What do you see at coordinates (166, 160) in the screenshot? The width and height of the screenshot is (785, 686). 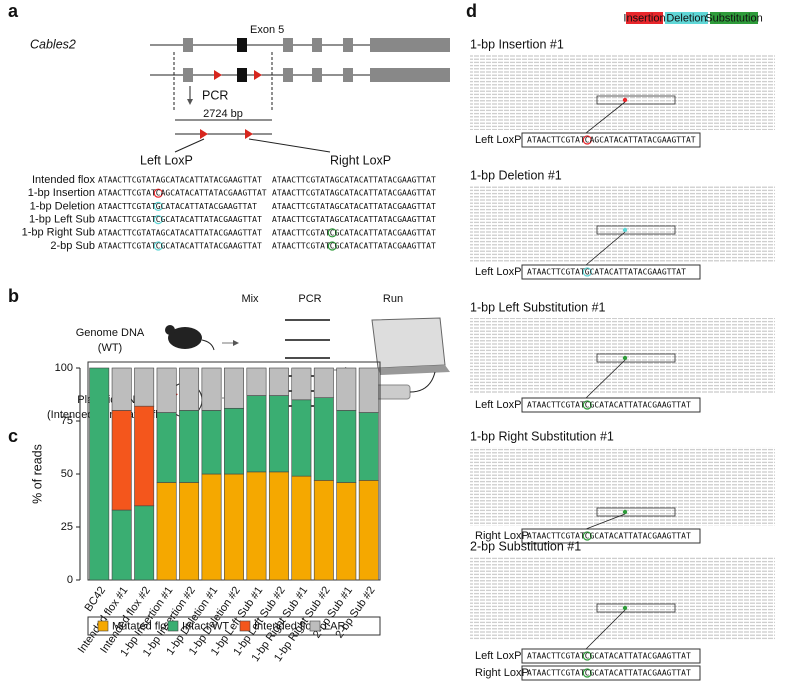 I see `left-loxp-label: Left LoxP` at bounding box center [166, 160].